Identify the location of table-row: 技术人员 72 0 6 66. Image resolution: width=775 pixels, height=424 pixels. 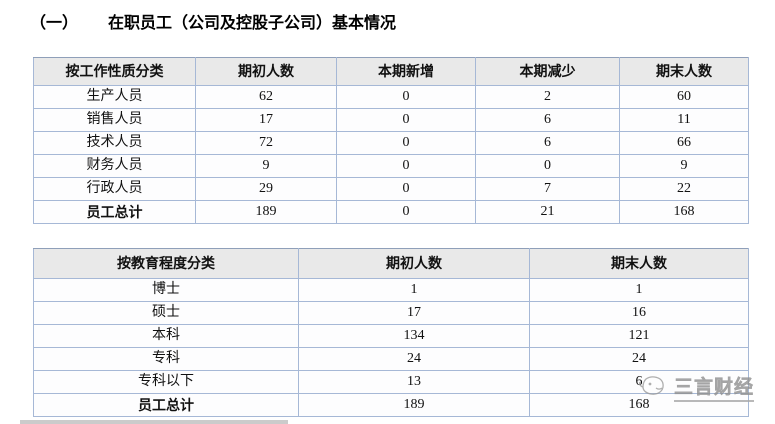
(391, 143).